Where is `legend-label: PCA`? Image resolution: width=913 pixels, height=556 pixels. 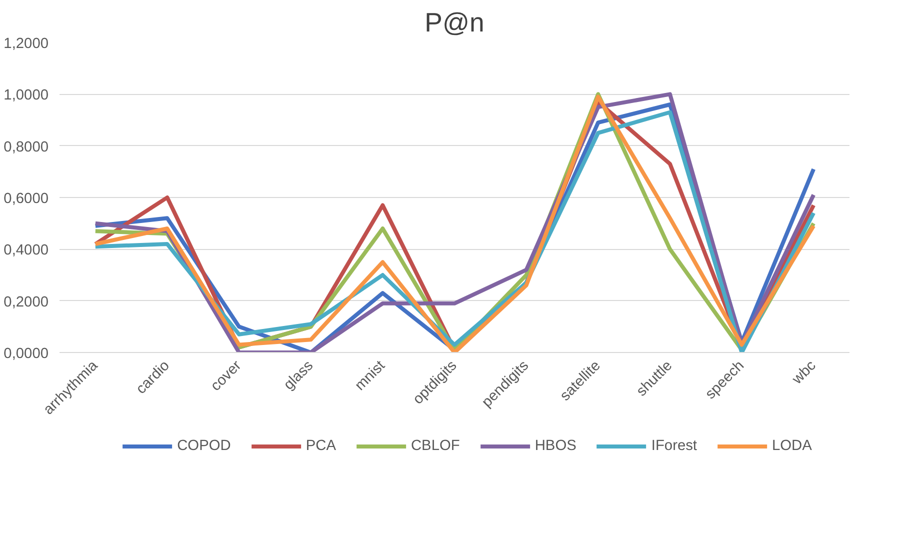 legend-label: PCA is located at coordinates (321, 446).